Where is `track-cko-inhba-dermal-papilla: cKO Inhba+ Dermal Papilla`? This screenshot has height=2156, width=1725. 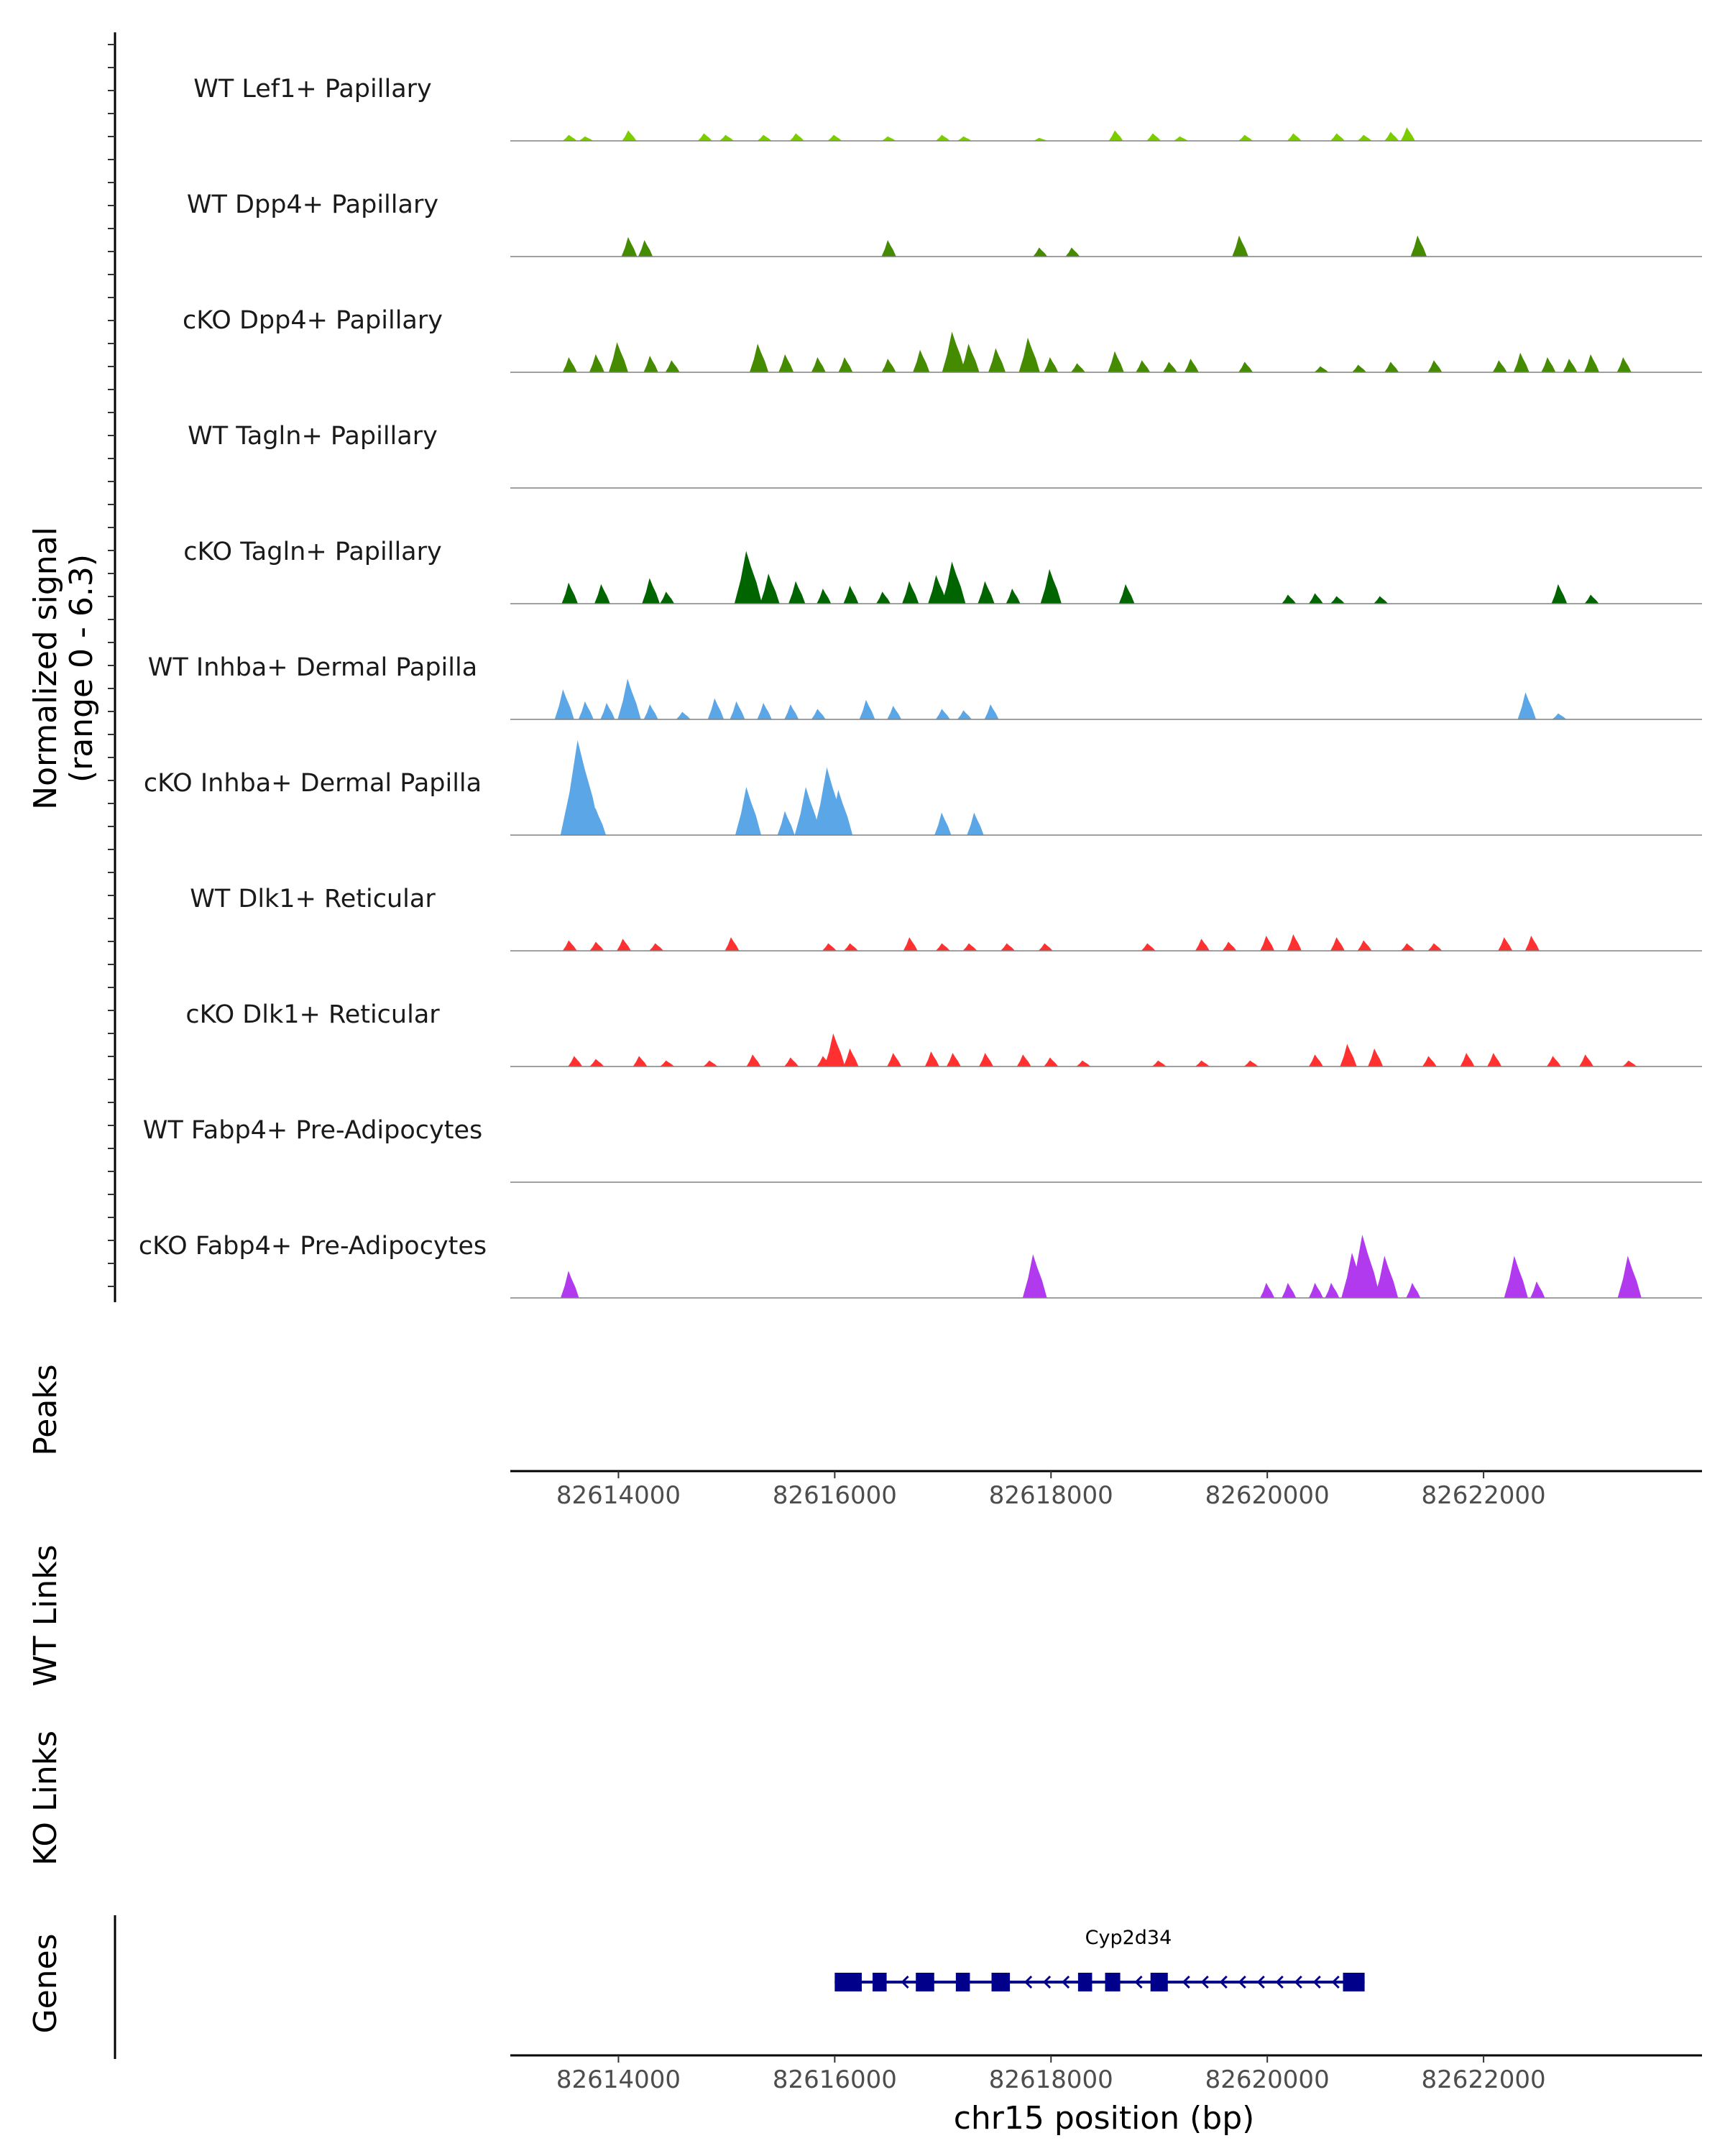
track-cko-inhba-dermal-papilla: cKO Inhba+ Dermal Papilla is located at coordinates (923, 788).